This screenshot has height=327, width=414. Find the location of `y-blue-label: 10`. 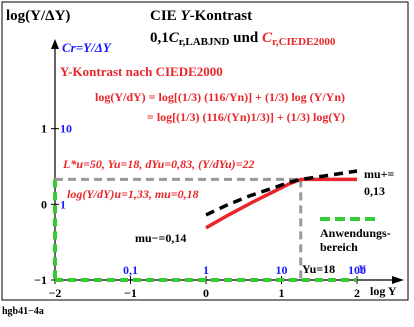

y-blue-label: 10 is located at coordinates (66, 129).